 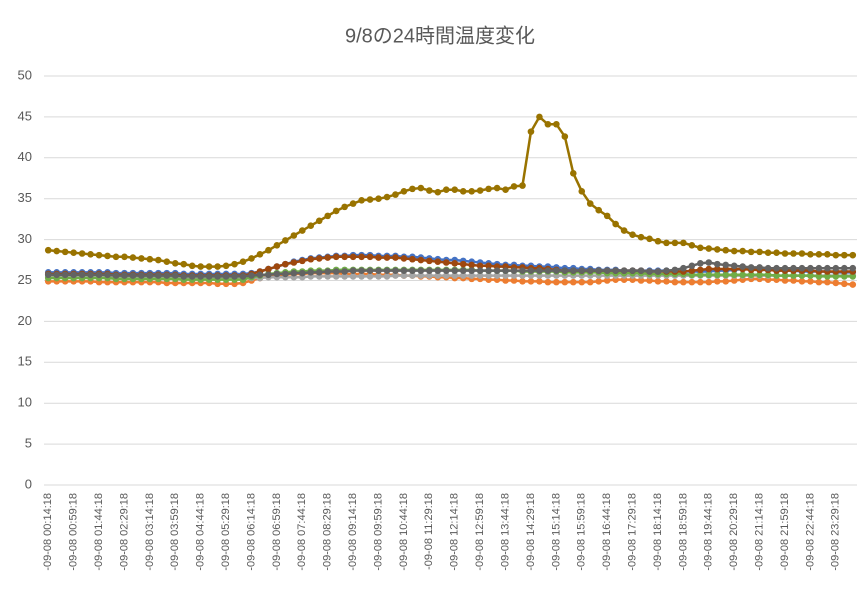 I want to click on x-tick-label: -09-08 17:29:18, so click(x=632, y=532).